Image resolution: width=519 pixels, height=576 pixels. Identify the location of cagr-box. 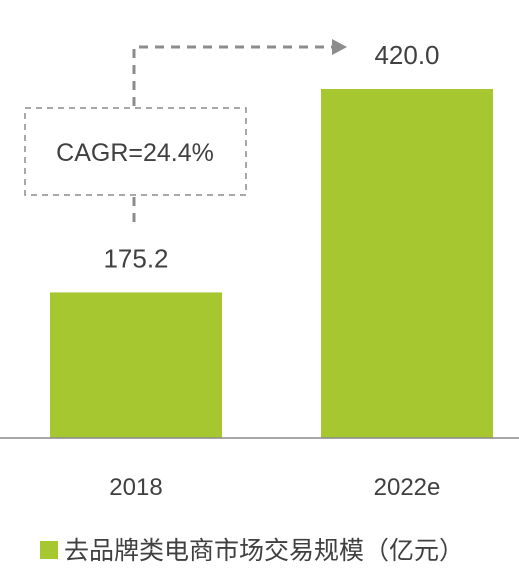
(135, 151).